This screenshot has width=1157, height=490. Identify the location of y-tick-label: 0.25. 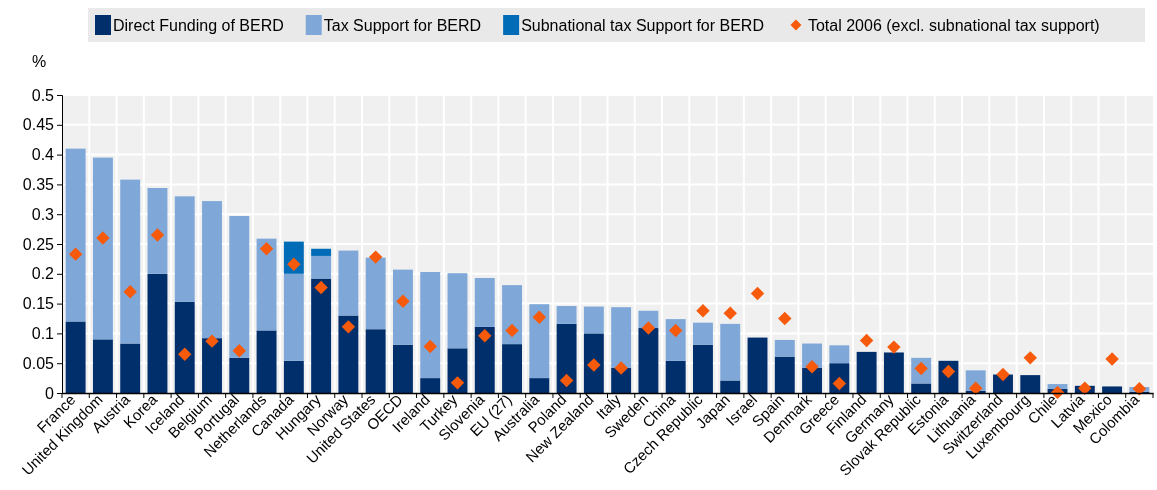
(38, 244).